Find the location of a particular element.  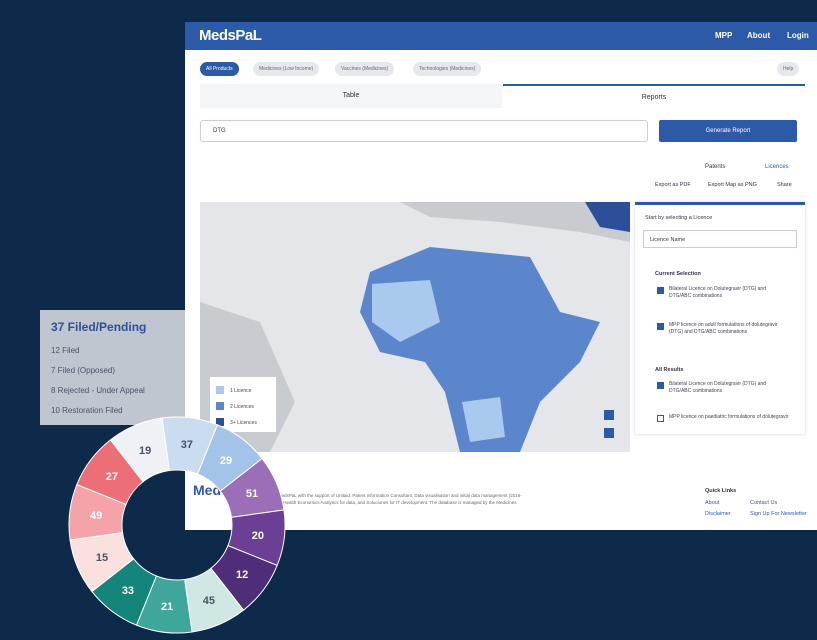

footer-heading: Quick Links is located at coordinates (721, 491).